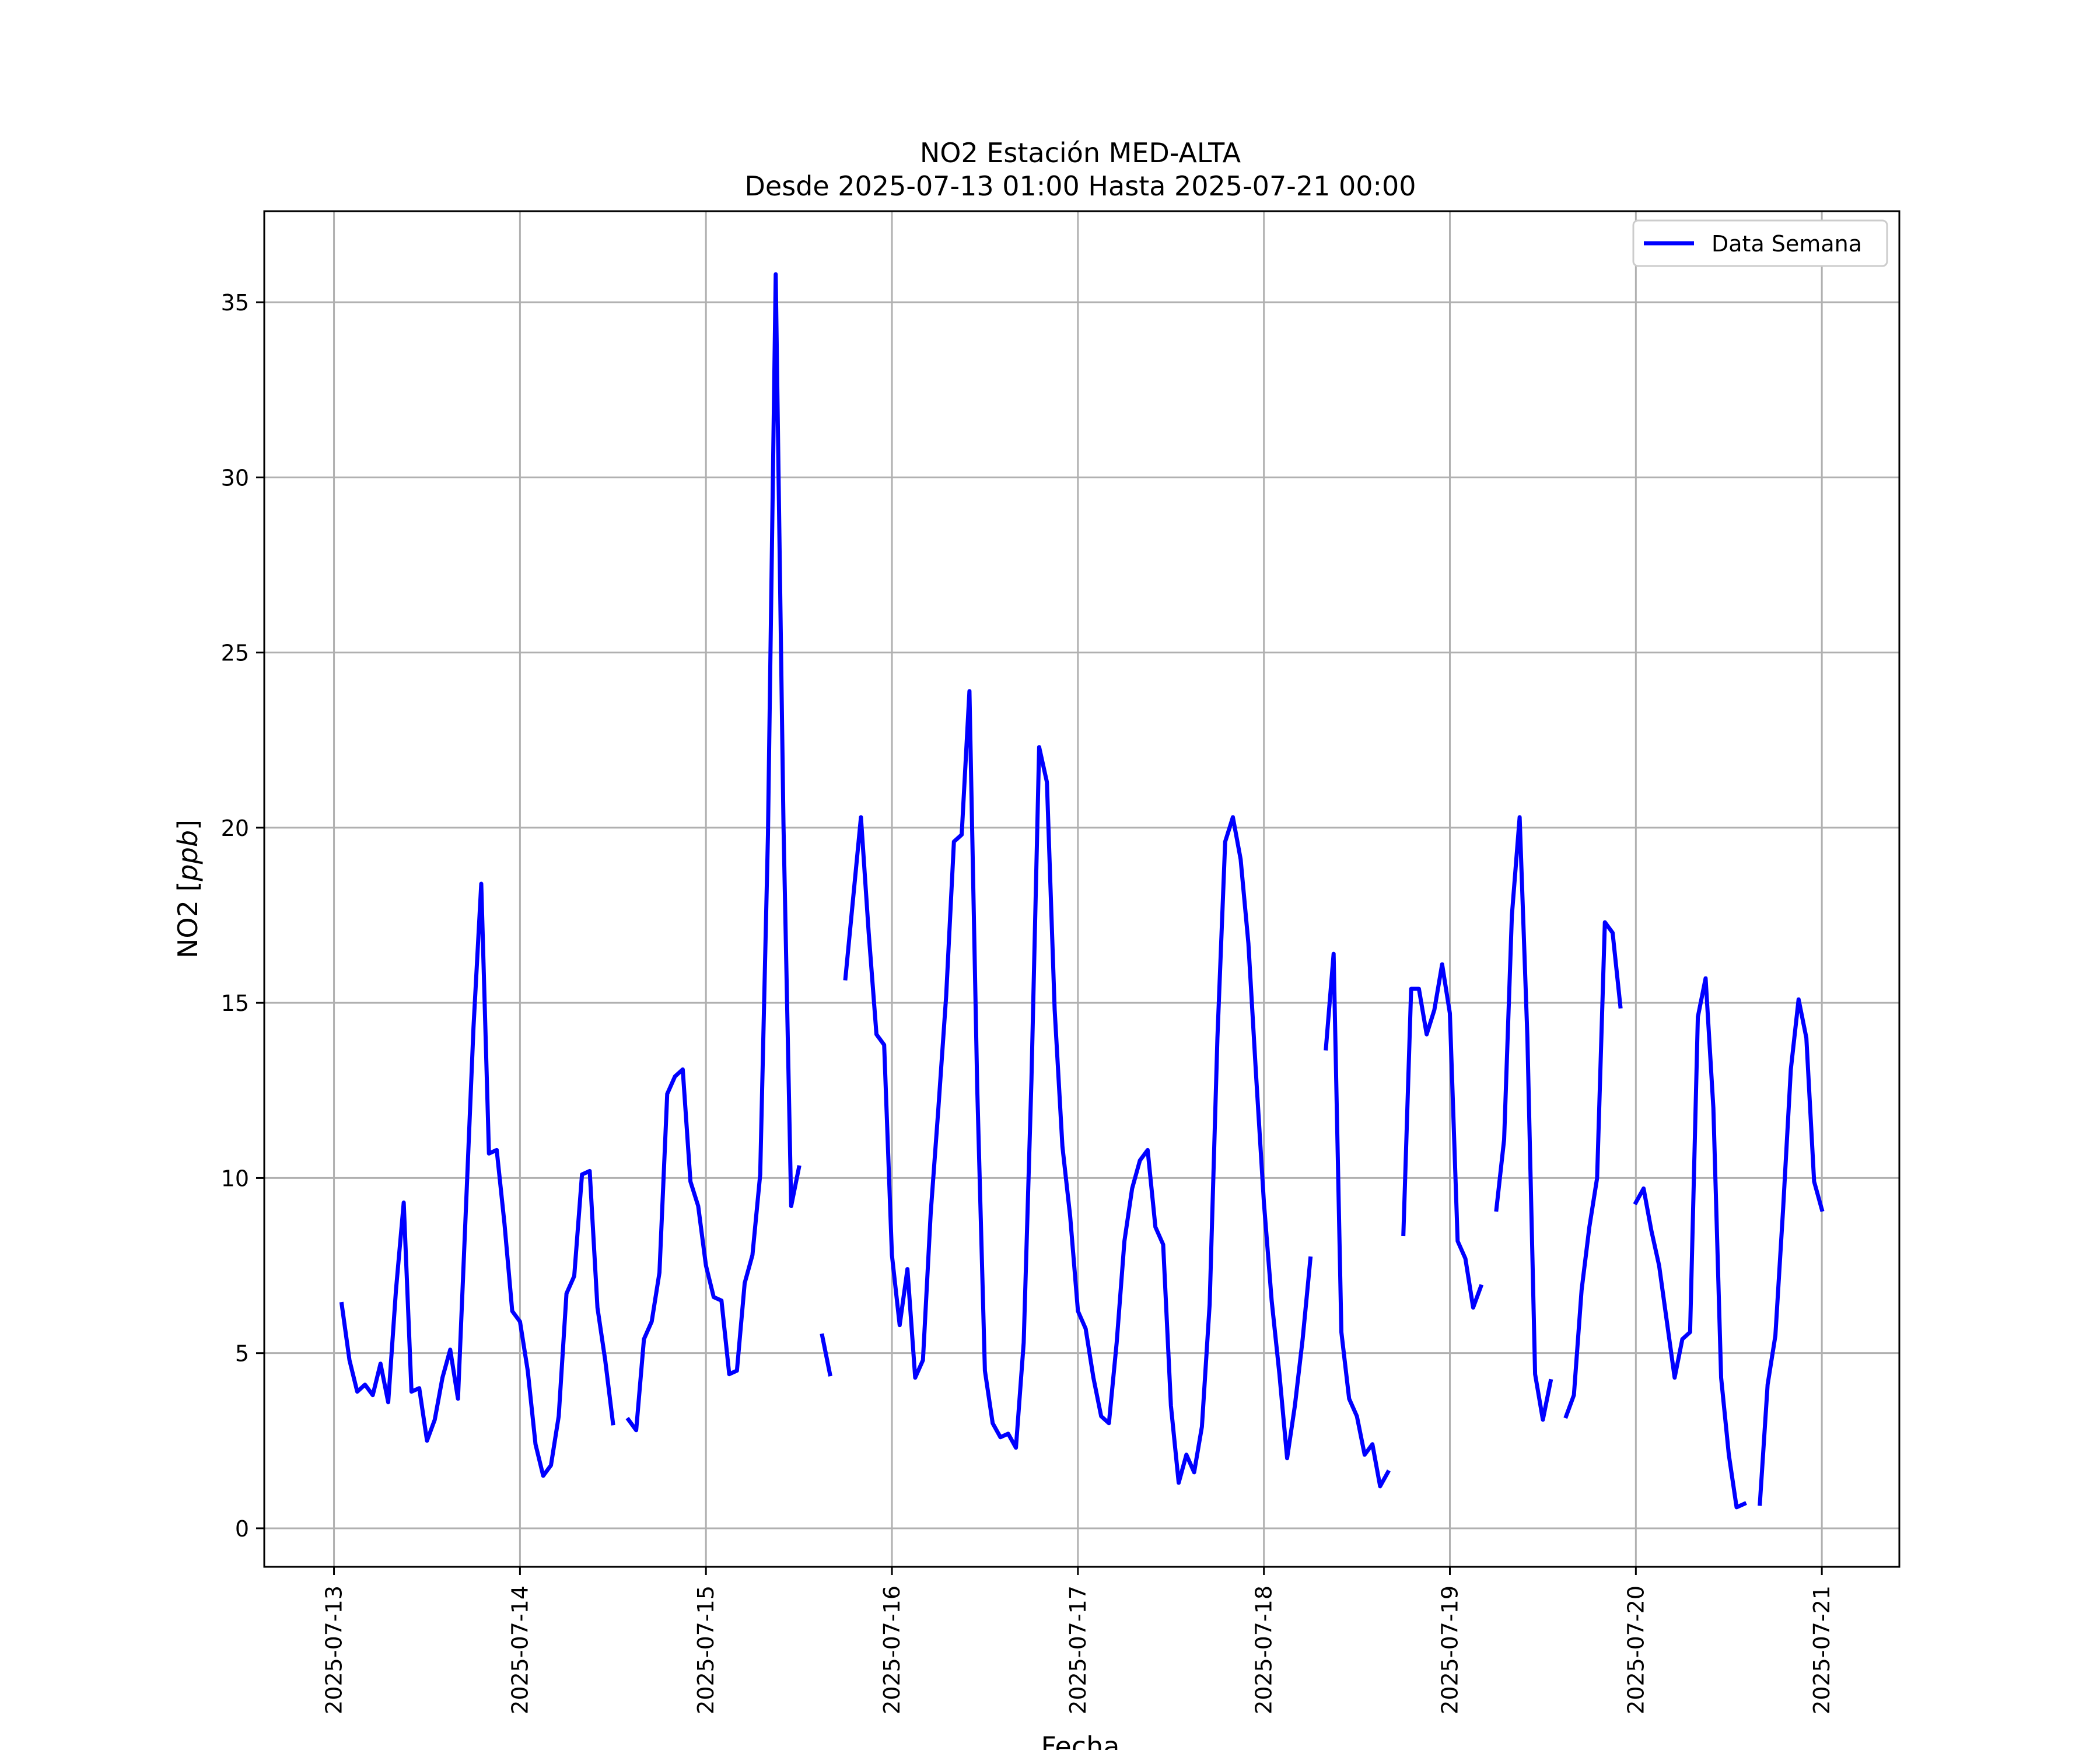  I want to click on y-tick-label: 20, so click(235, 828).